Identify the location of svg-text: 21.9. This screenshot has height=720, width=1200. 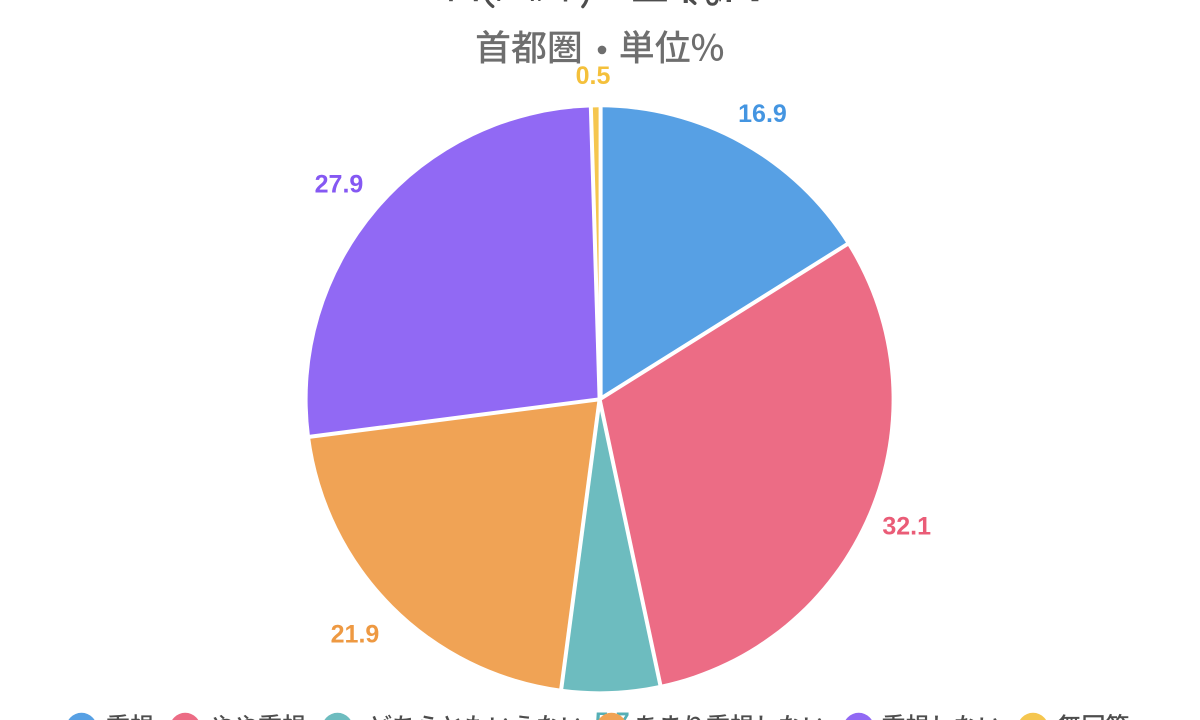
(355, 635).